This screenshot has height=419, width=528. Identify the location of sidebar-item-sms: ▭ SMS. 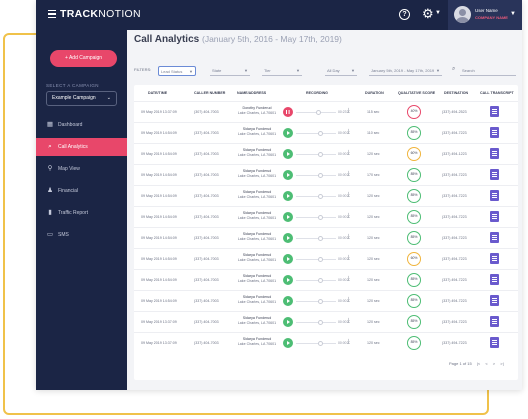
(81, 235).